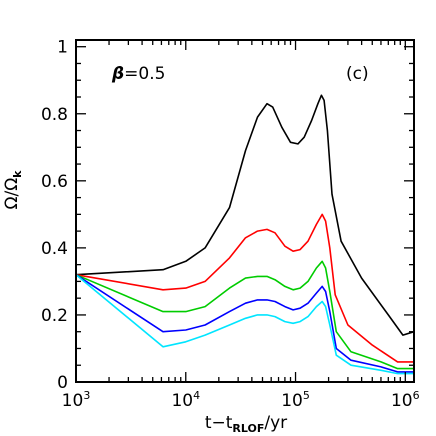 This screenshot has width=436, height=436. Describe the element at coordinates (13, 190) in the screenshot. I see `y-axis-title: Ω/Ωk` at that location.